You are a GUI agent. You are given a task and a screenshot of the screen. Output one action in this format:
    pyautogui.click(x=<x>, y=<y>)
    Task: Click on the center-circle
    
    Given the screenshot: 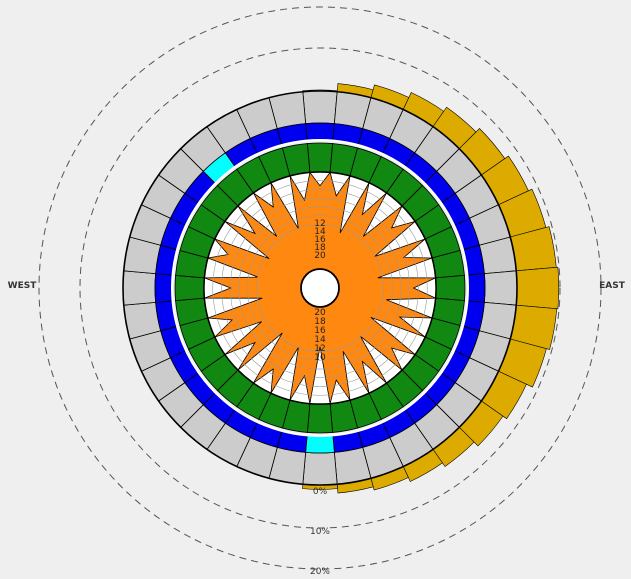 What is the action you would take?
    pyautogui.click(x=320, y=288)
    